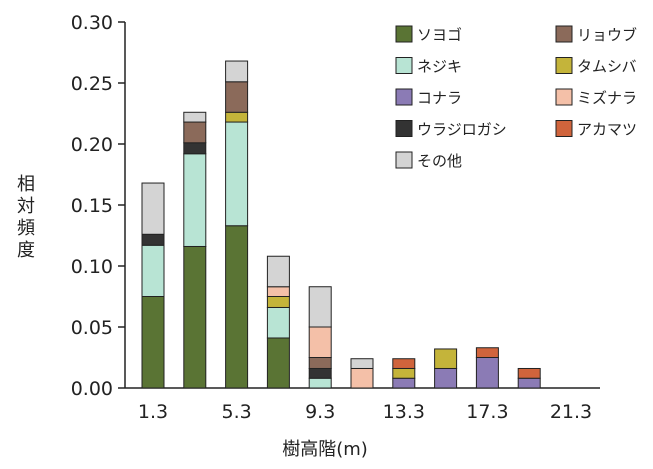 Image resolution: width=653 pixels, height=469 pixels. I want to click on bar-stack-17.3, so click(487, 368).